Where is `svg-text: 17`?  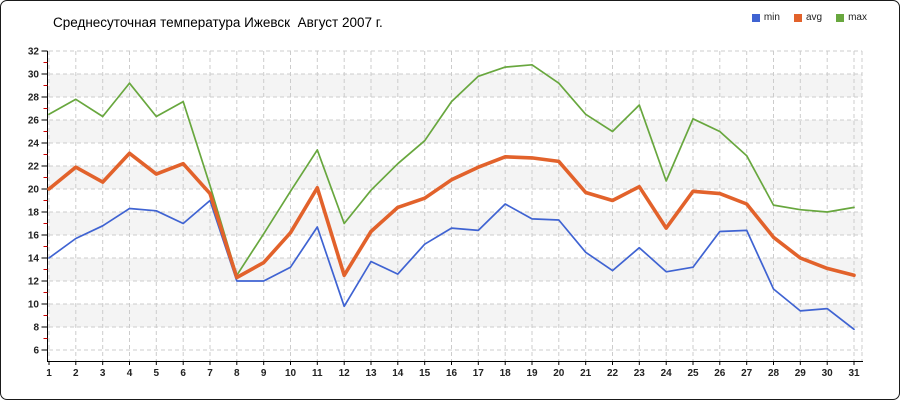
svg-text: 17 is located at coordinates (479, 373).